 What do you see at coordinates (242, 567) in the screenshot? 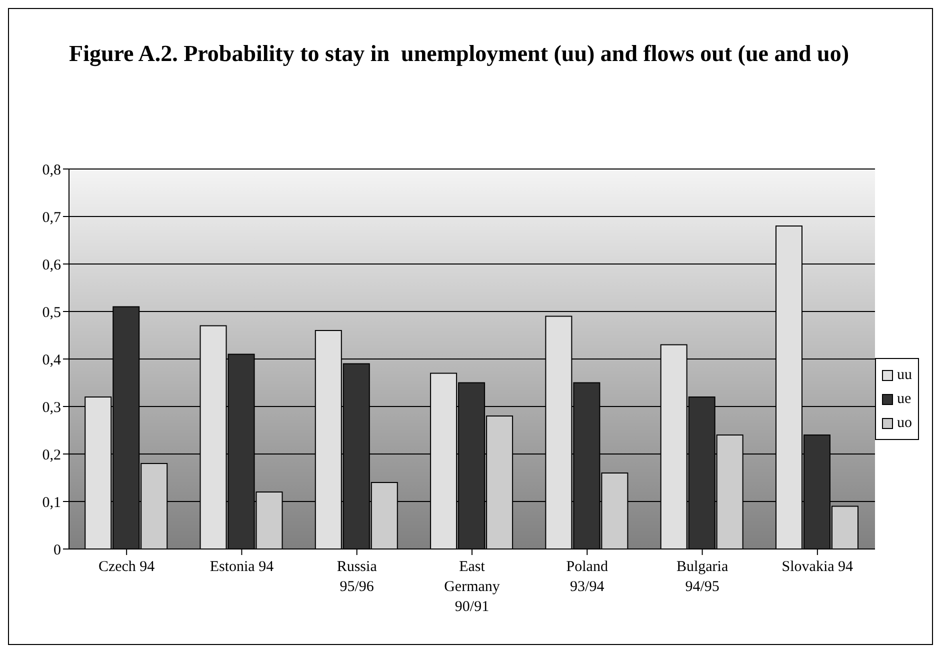
I see `x-tick-label: Estonia 94` at bounding box center [242, 567].